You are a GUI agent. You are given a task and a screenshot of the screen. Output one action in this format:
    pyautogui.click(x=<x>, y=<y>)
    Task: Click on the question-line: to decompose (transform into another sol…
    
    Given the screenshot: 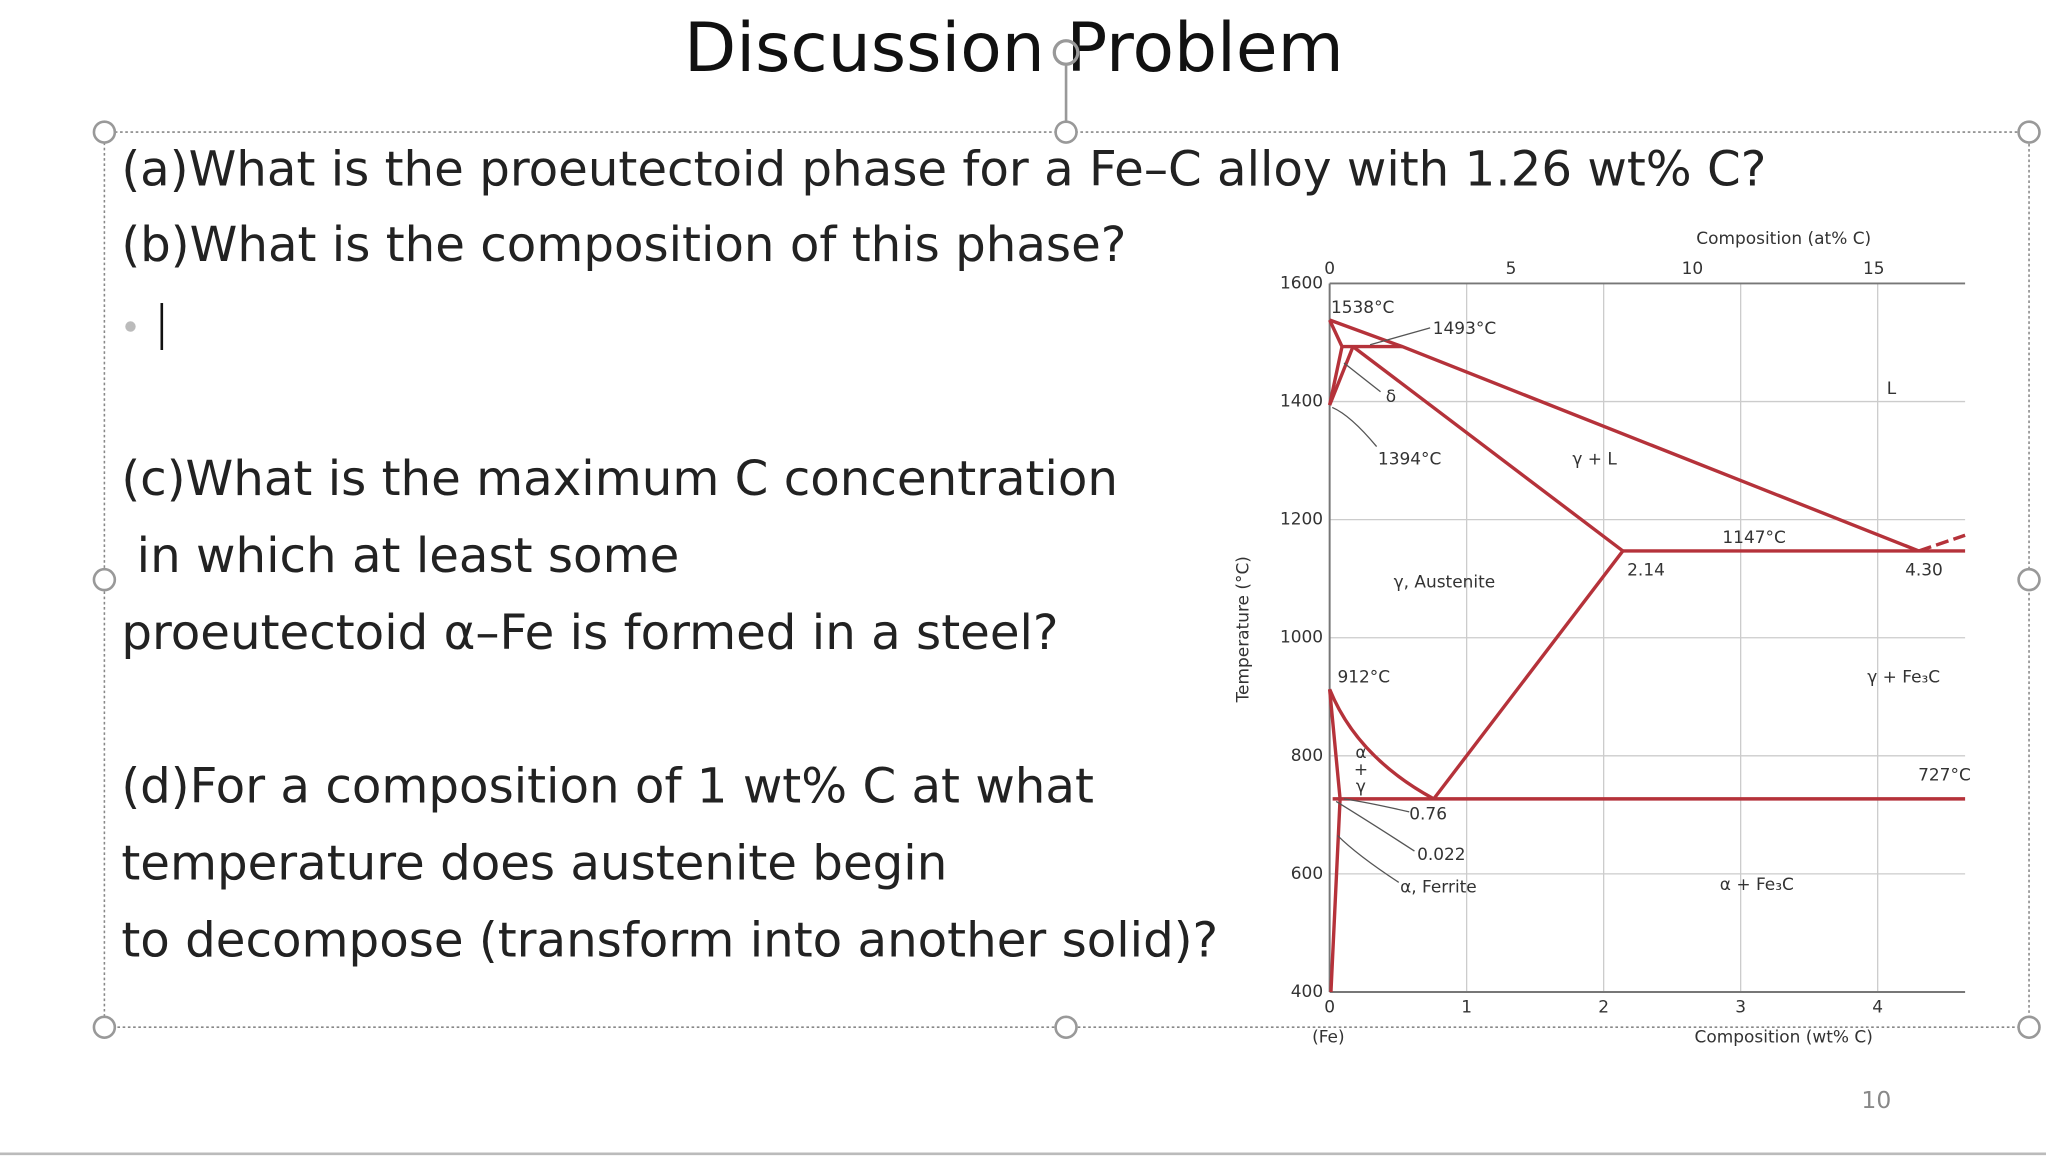 What is the action you would take?
    pyautogui.click(x=669, y=941)
    